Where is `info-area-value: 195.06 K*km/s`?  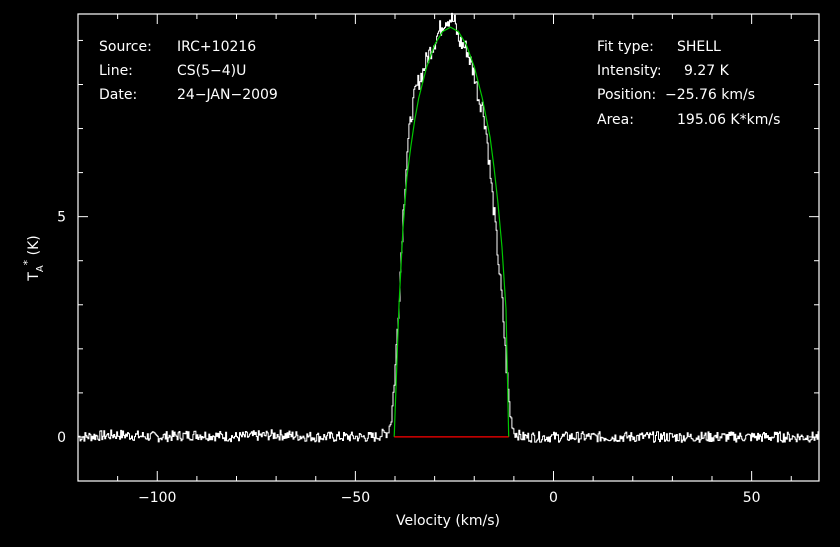 info-area-value: 195.06 K*km/s is located at coordinates (728, 120).